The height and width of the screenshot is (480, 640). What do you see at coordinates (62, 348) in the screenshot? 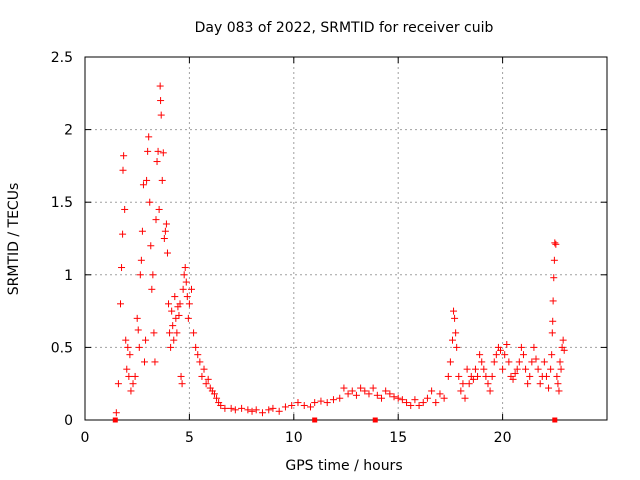
I see `y-tick-label: 0.5` at bounding box center [62, 348].